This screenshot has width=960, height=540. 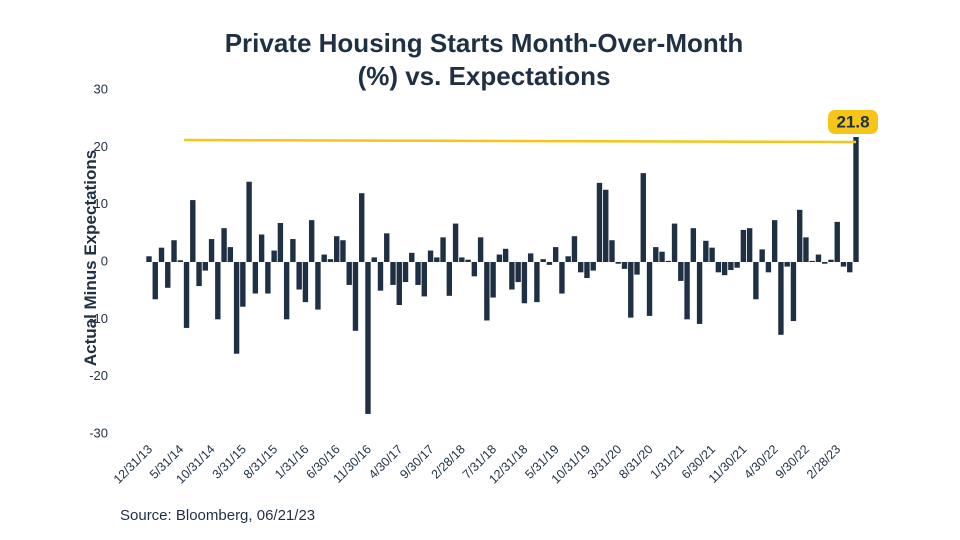 I want to click on x-tick-label: 1/31/16, so click(x=291, y=461).